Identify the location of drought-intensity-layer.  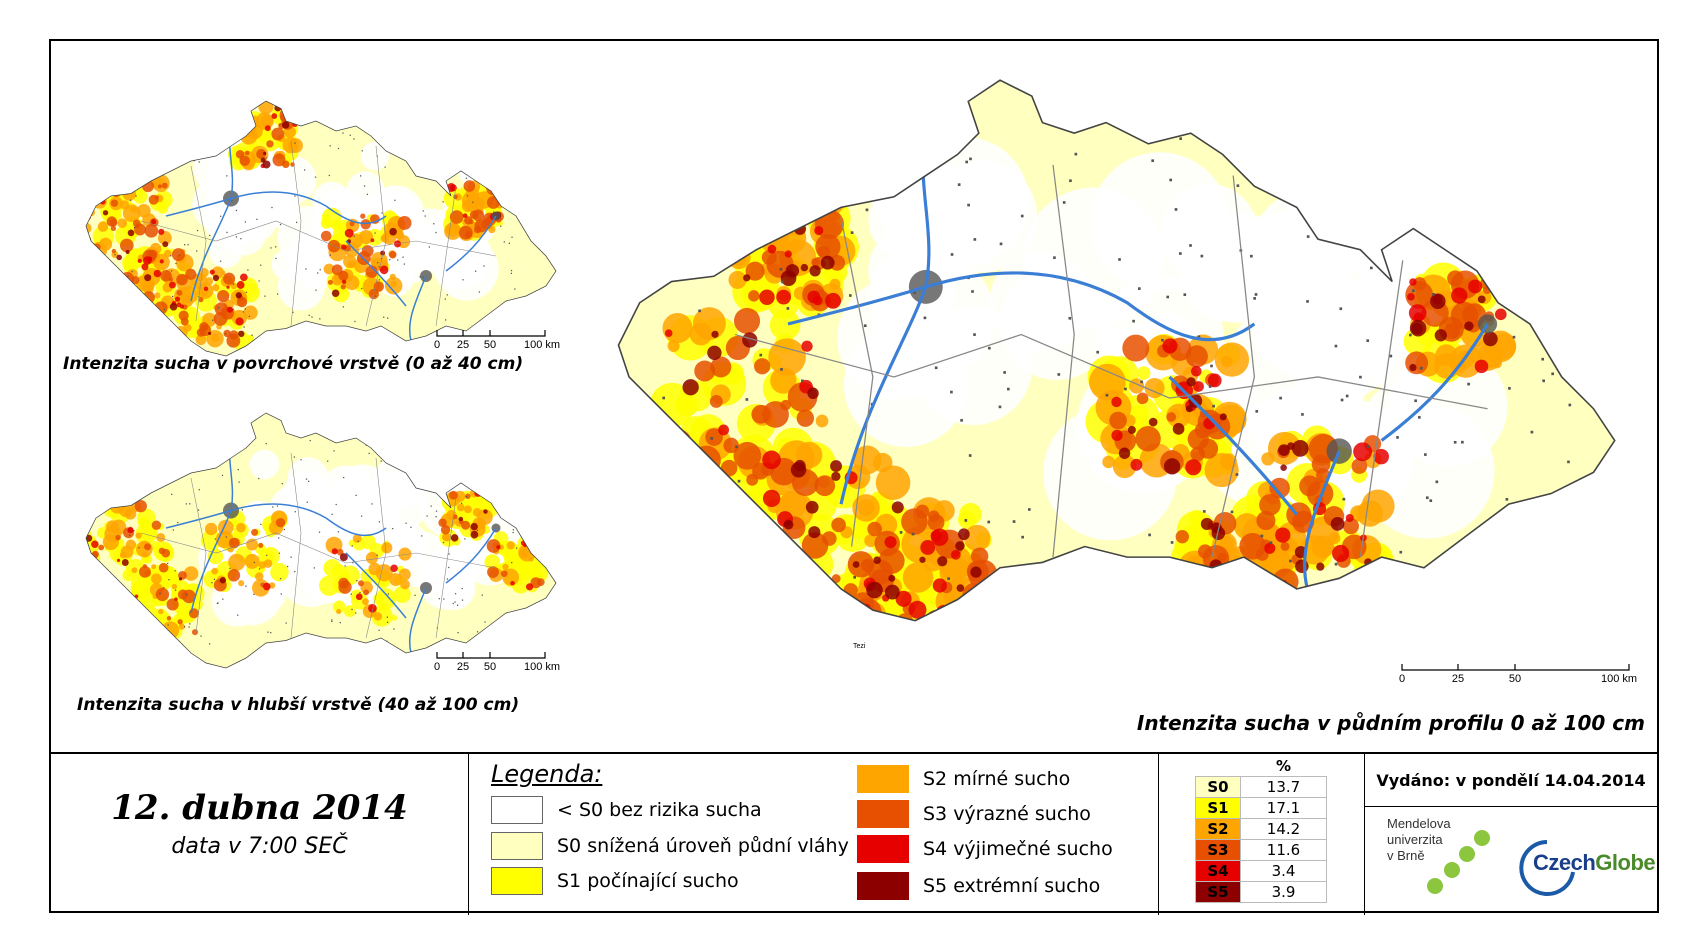
(321, 228).